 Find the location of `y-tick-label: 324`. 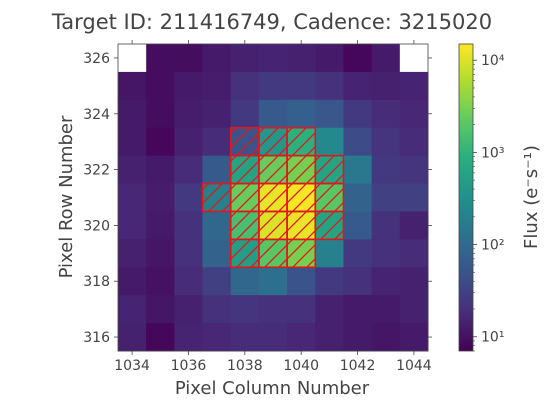

y-tick-label: 324 is located at coordinates (96, 115).